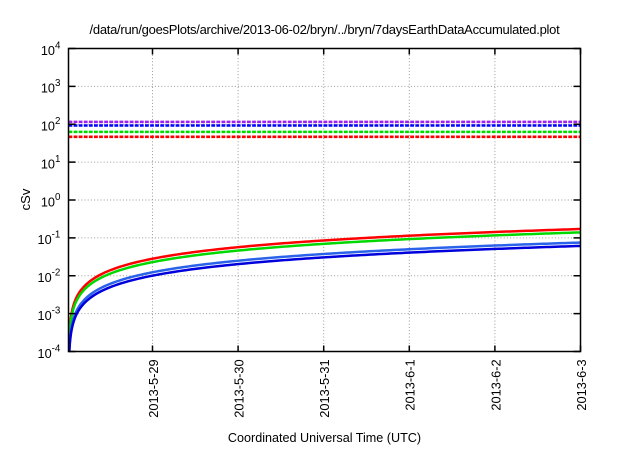  What do you see at coordinates (239, 388) in the screenshot?
I see `svg-text: 2013-5-30` at bounding box center [239, 388].